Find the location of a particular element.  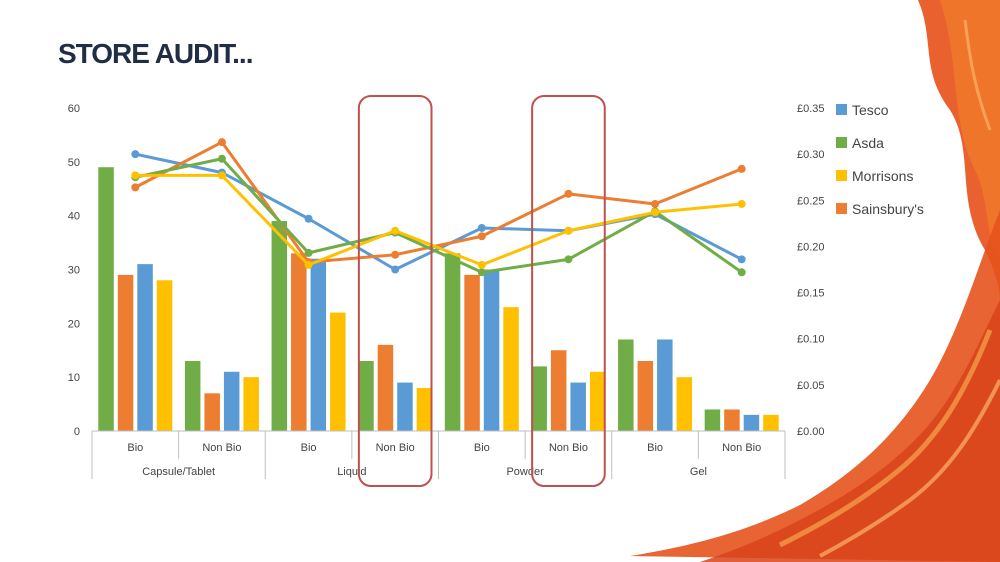

group-label: Powder is located at coordinates (525, 472).